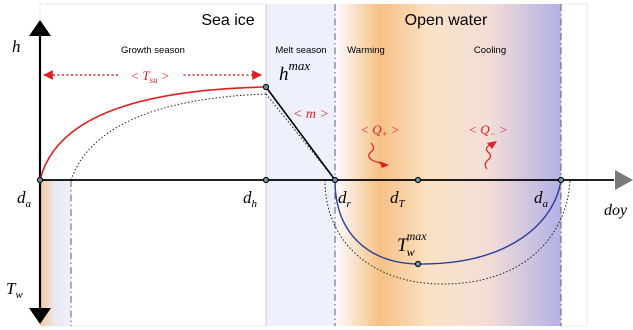  What do you see at coordinates (294, 71) in the screenshot?
I see `hmax-label: hmax` at bounding box center [294, 71].